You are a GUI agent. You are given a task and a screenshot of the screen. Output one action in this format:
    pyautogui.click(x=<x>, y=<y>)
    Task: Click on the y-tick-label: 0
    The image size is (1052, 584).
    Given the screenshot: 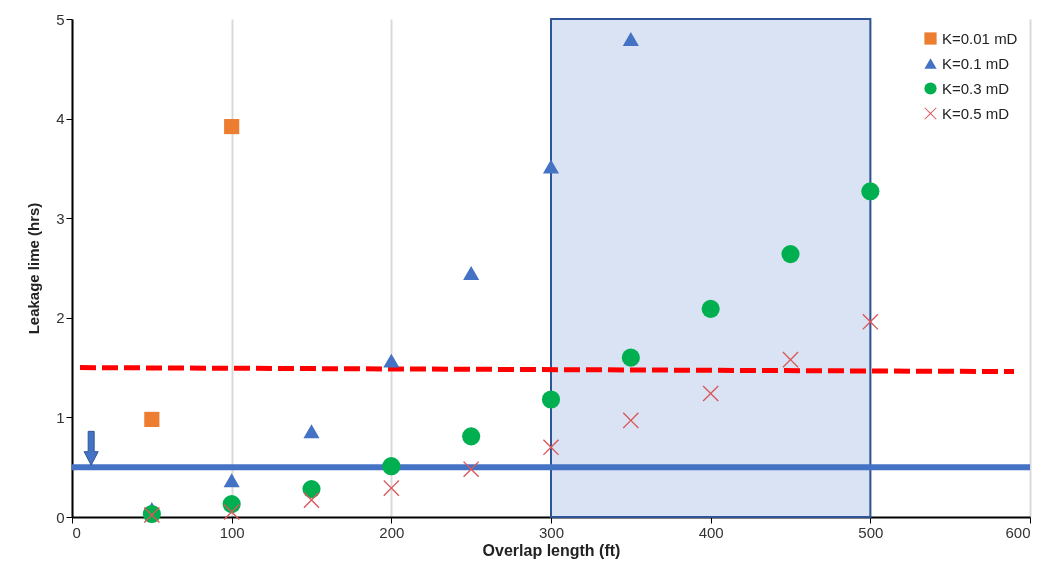 What is the action you would take?
    pyautogui.click(x=60, y=517)
    